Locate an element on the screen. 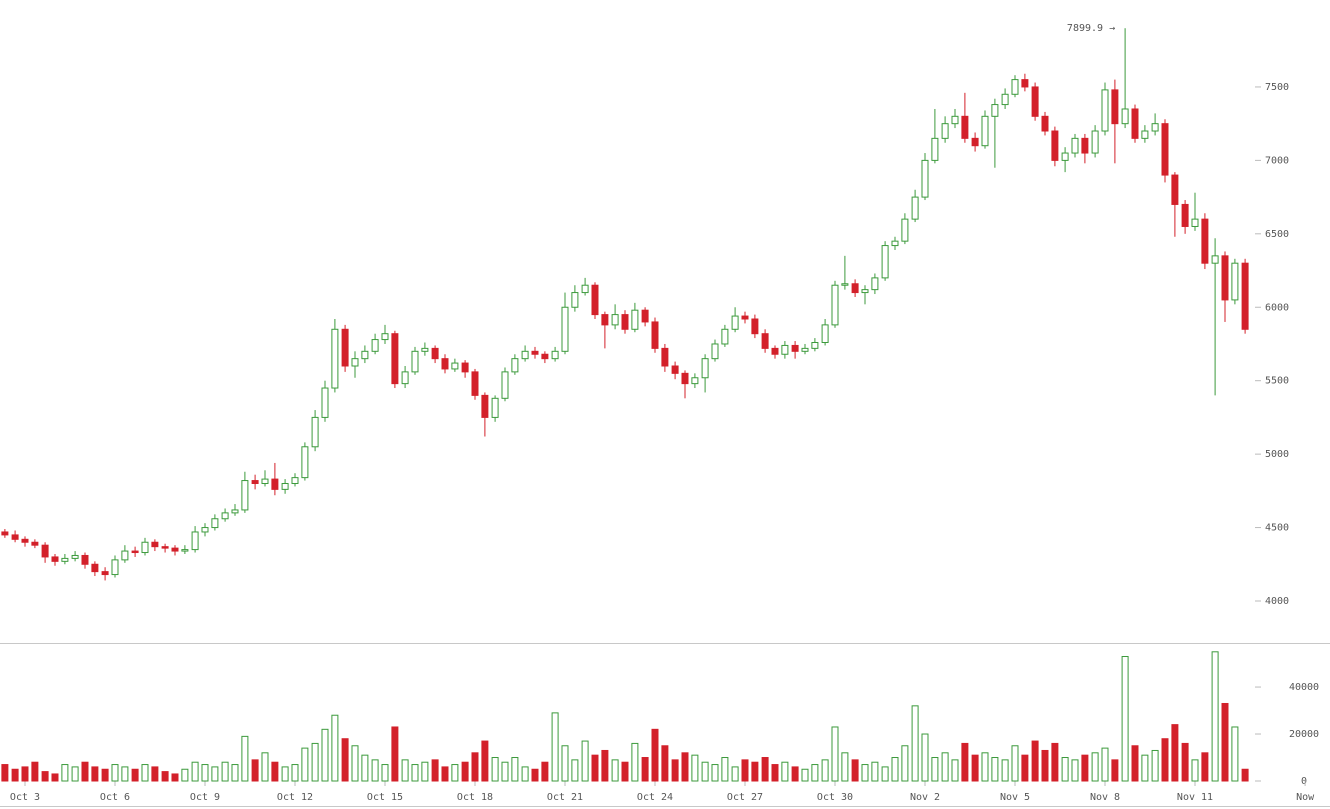 Image resolution: width=1330 pixels, height=809 pixels. x-tick-label: Oct 9 is located at coordinates (205, 797).